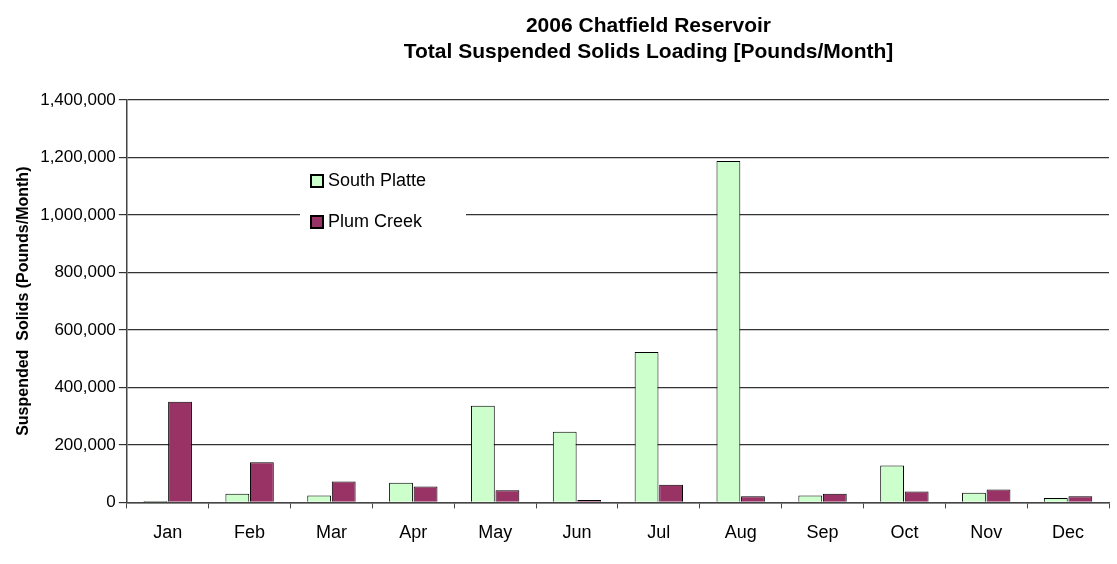  Describe the element at coordinates (822, 532) in the screenshot. I see `x-tick-label: Sep` at that location.